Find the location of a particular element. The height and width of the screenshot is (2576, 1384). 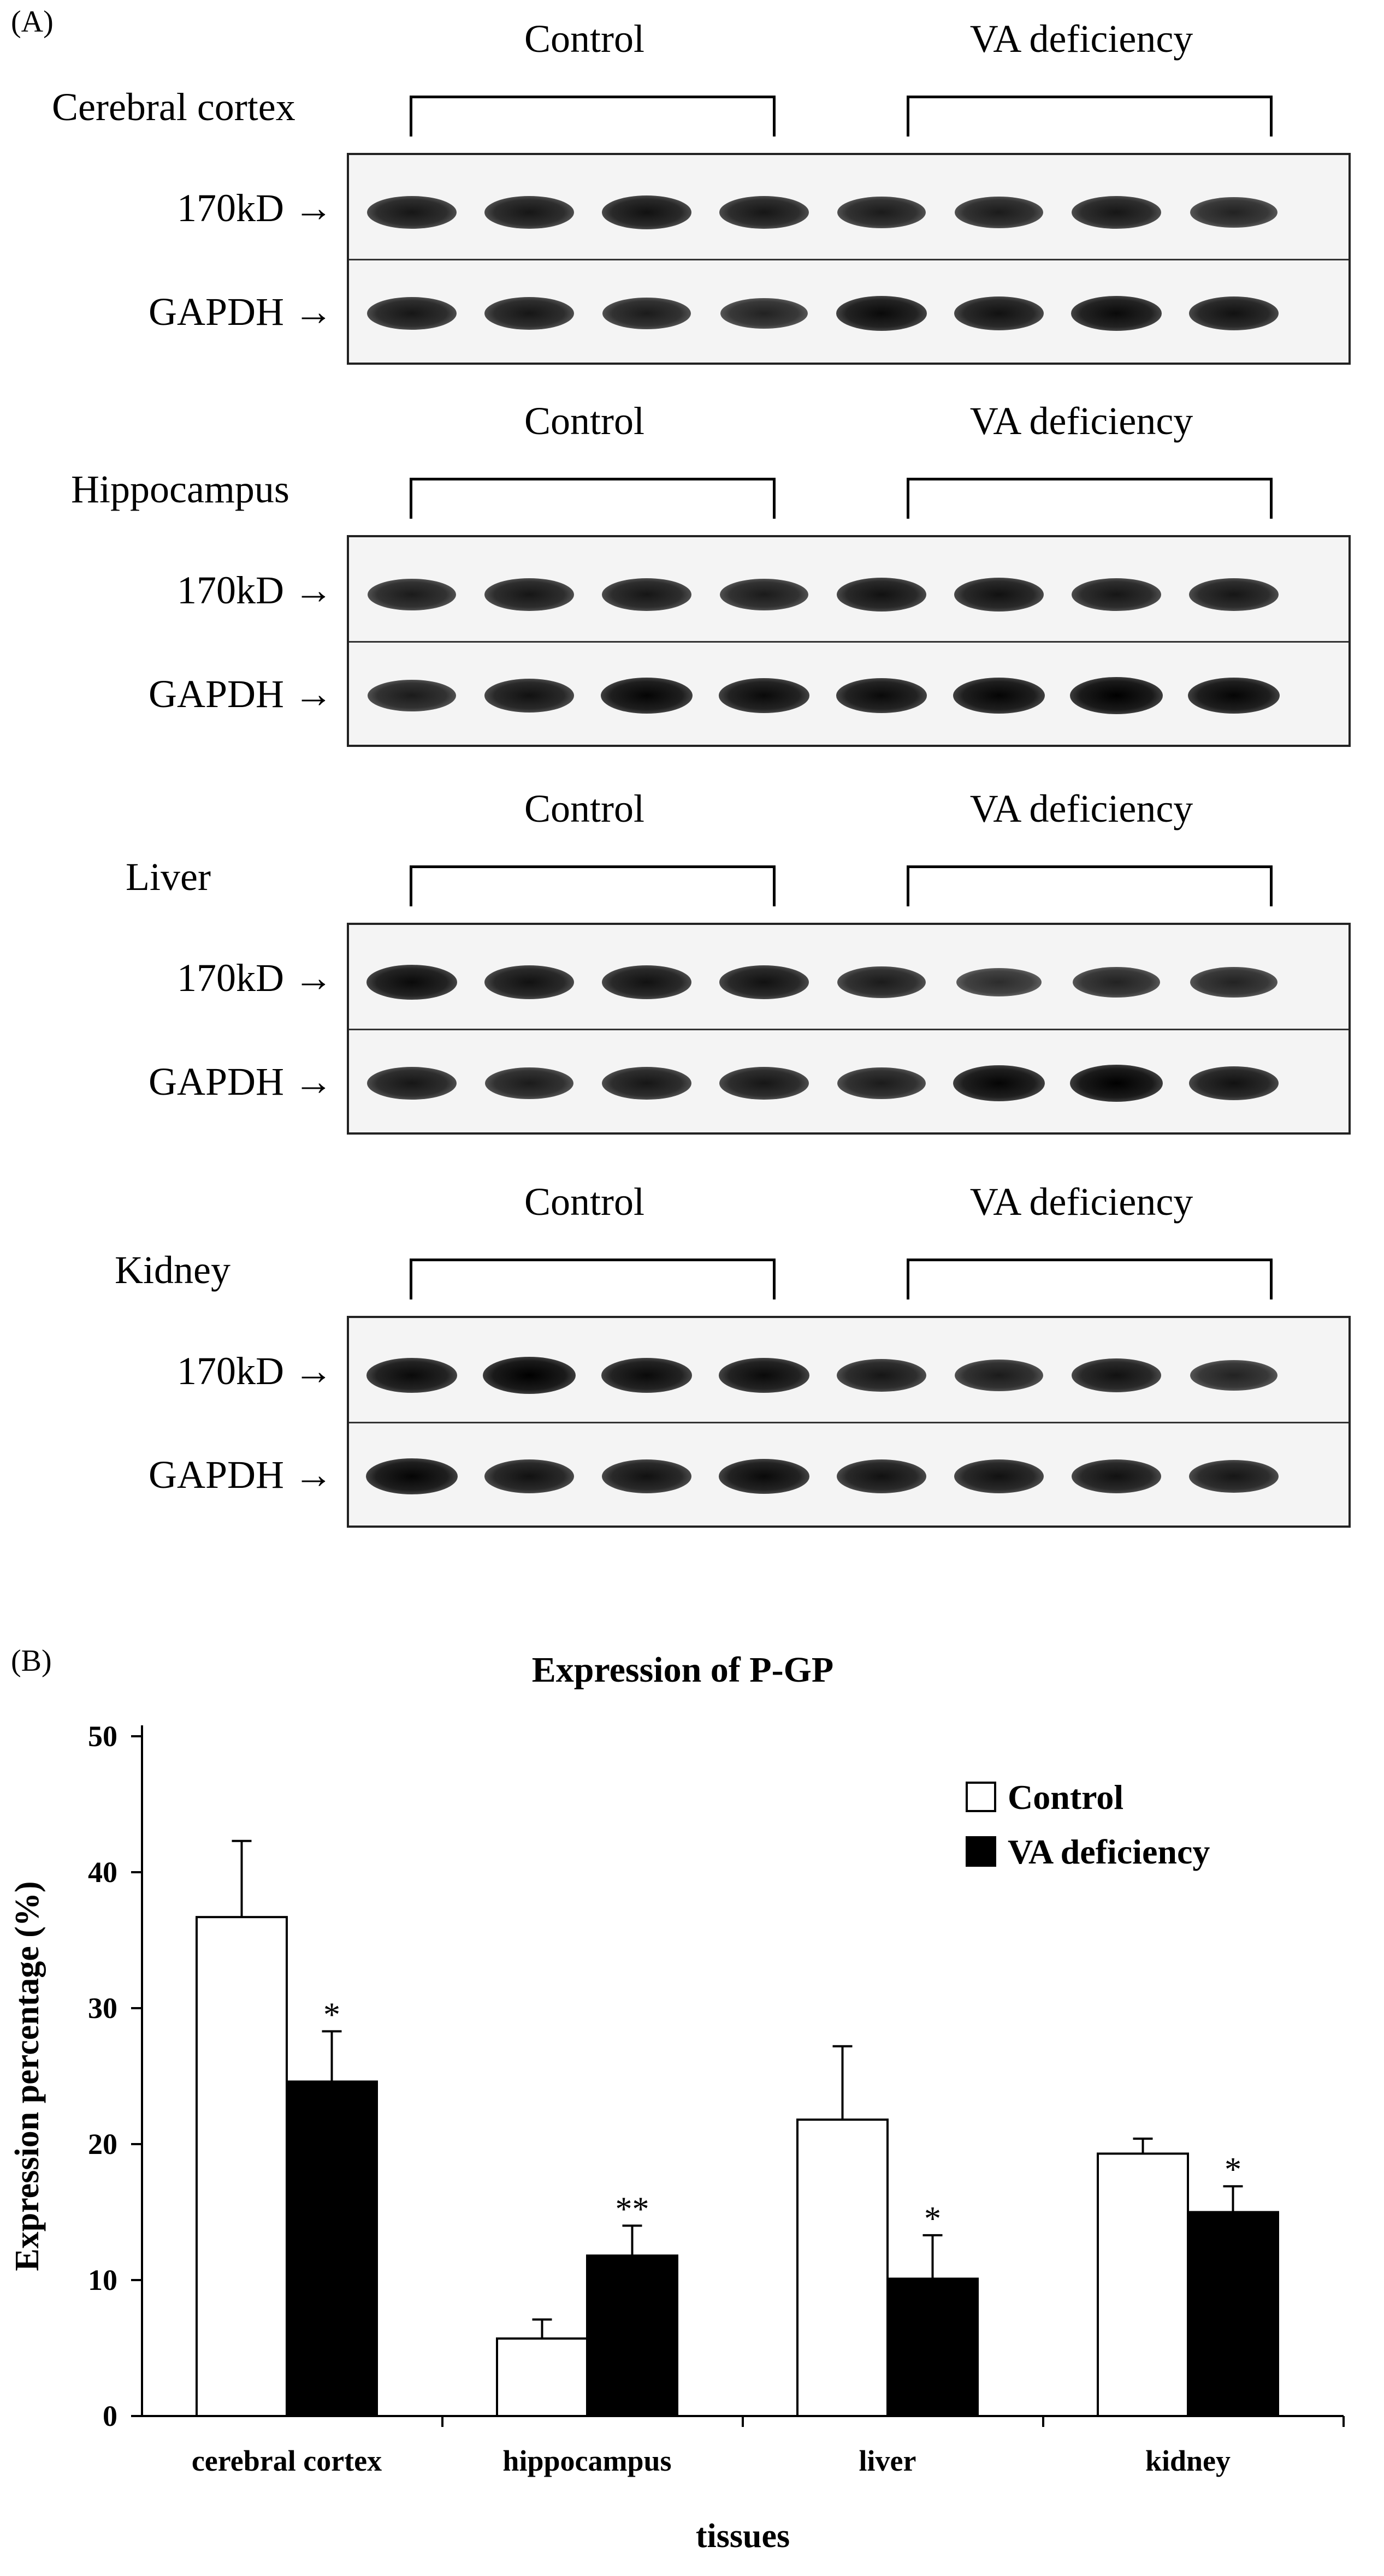

y-tick-label: 0 is located at coordinates (110, 2416).